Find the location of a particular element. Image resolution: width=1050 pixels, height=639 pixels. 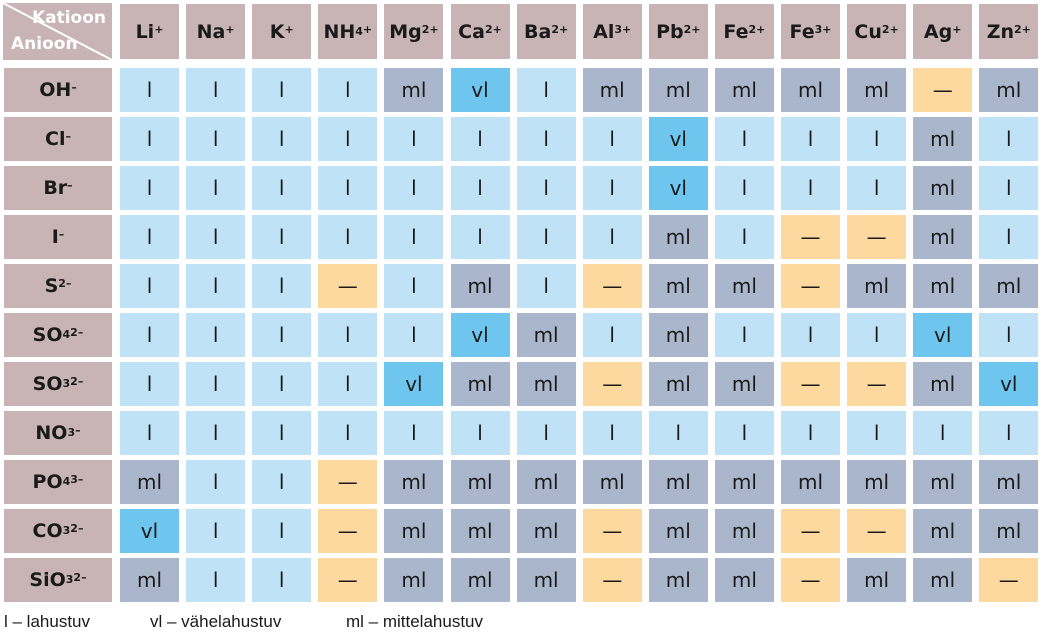

cation-header: Fe 2+ is located at coordinates (744, 31).